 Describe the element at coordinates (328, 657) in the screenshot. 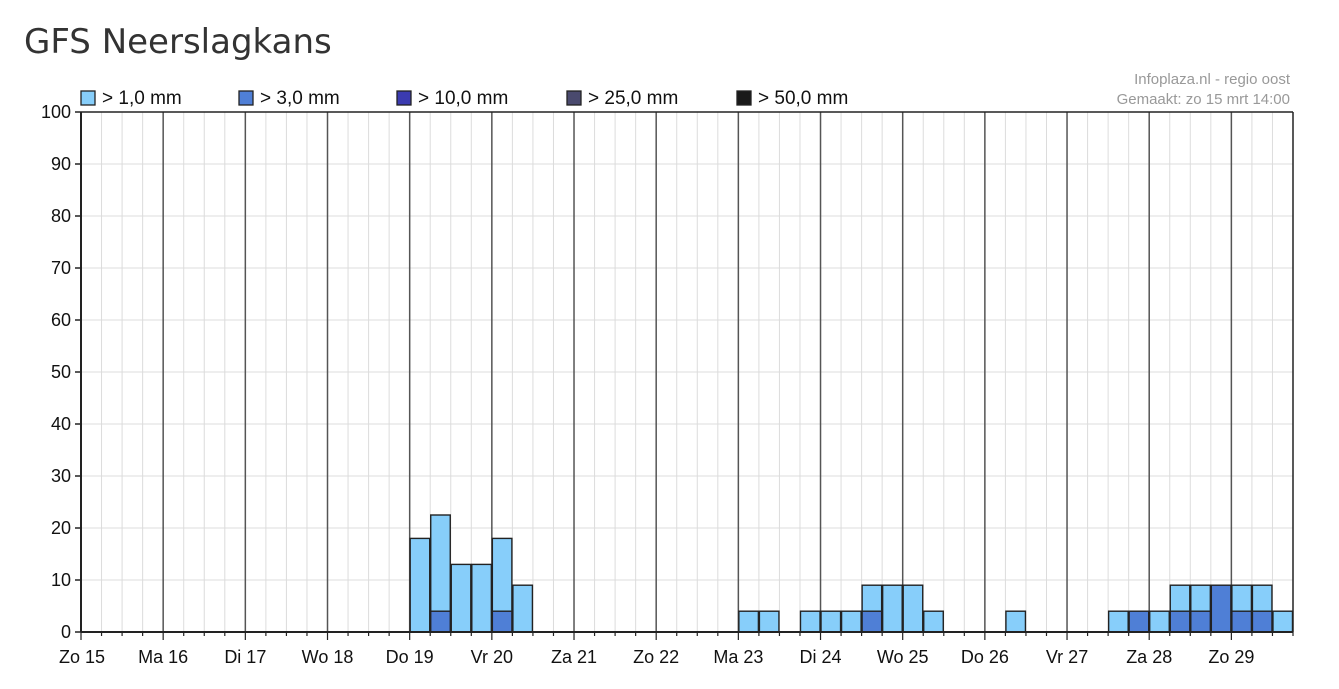

I see `x-tick-label: Wo 18` at that location.